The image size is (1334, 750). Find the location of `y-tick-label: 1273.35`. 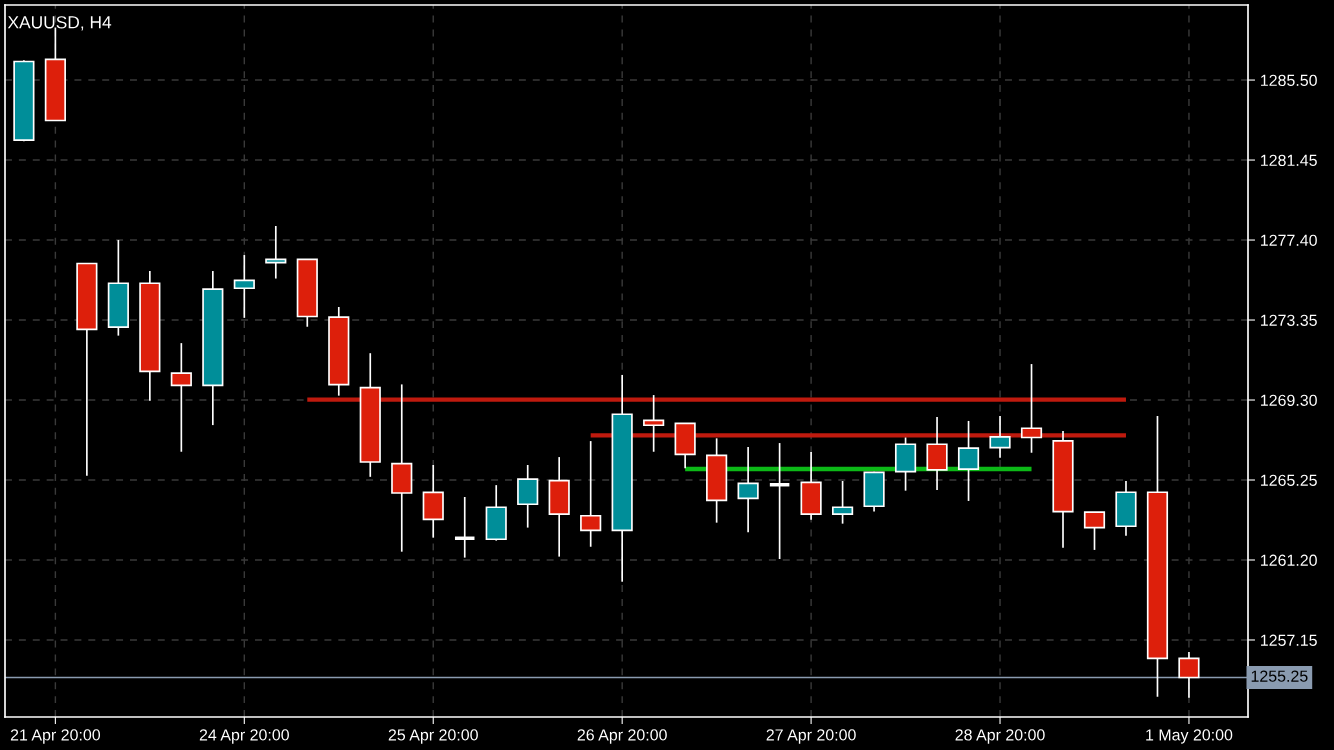

y-tick-label: 1273.35 is located at coordinates (1289, 320).